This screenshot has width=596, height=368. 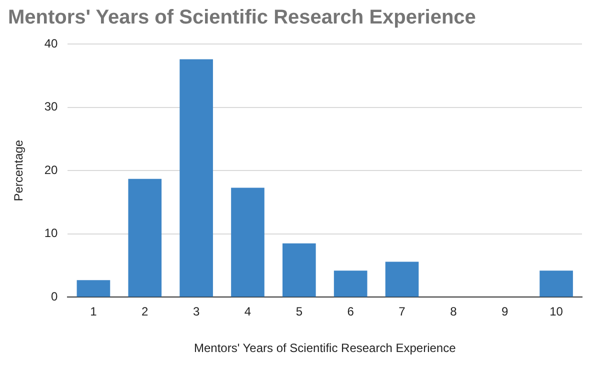 I want to click on y-axis-title: Percentage, so click(x=19, y=171).